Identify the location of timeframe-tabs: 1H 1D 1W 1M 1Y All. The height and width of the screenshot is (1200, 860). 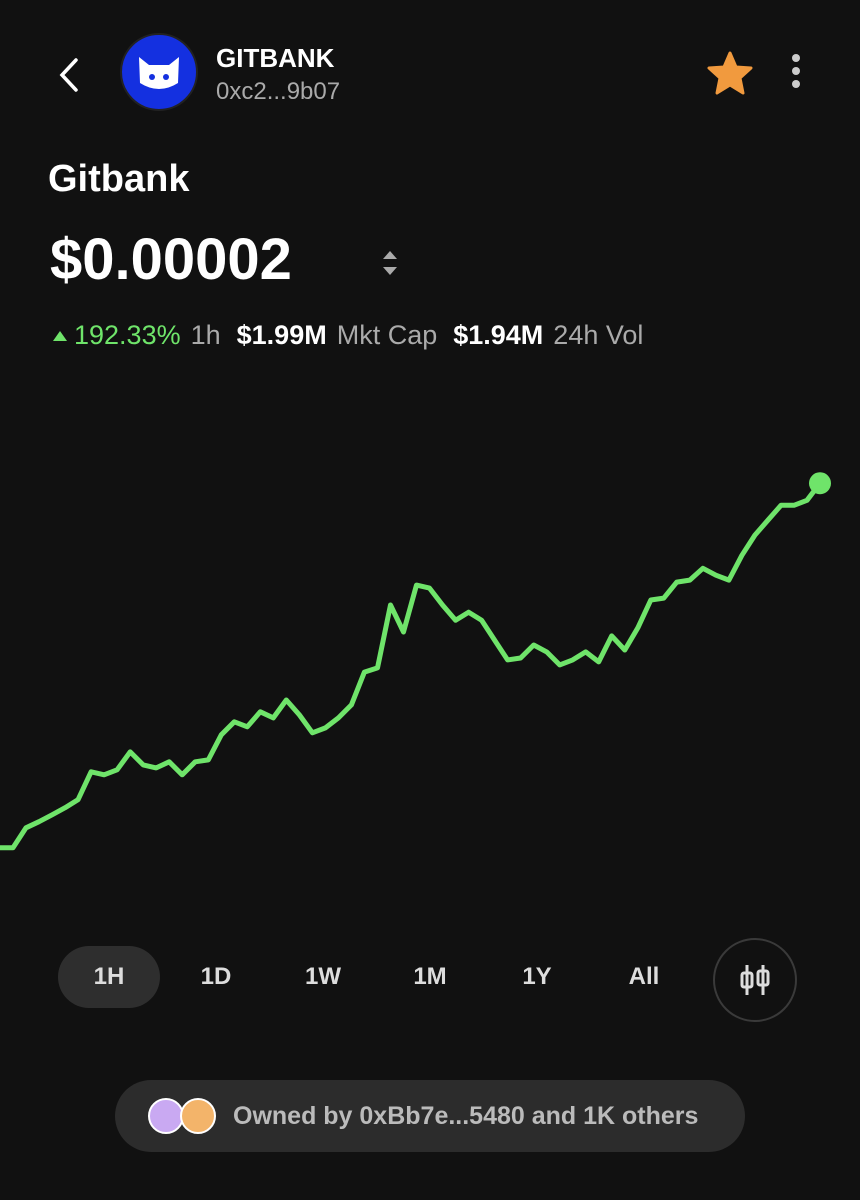
(428, 978).